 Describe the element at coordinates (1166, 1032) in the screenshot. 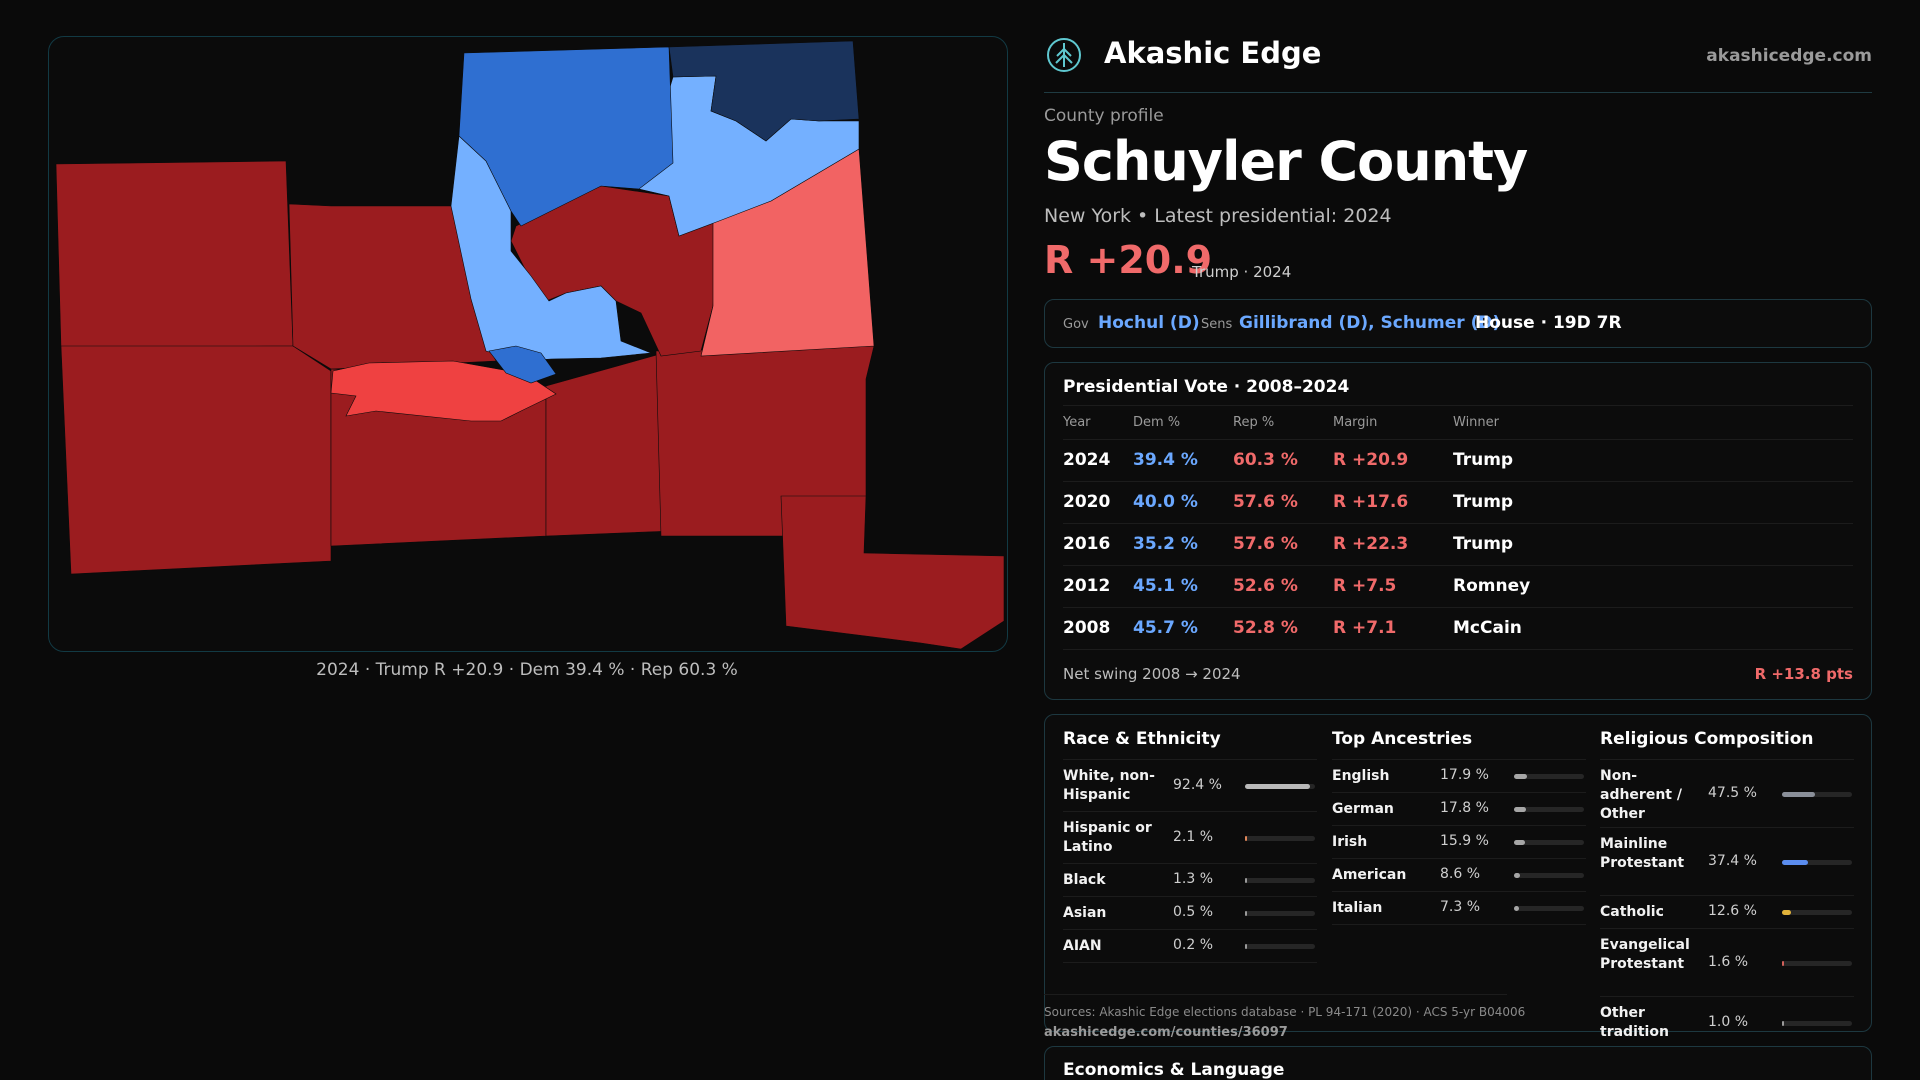

I see `sources-url-link: akashicedge.com/counties/36097` at that location.